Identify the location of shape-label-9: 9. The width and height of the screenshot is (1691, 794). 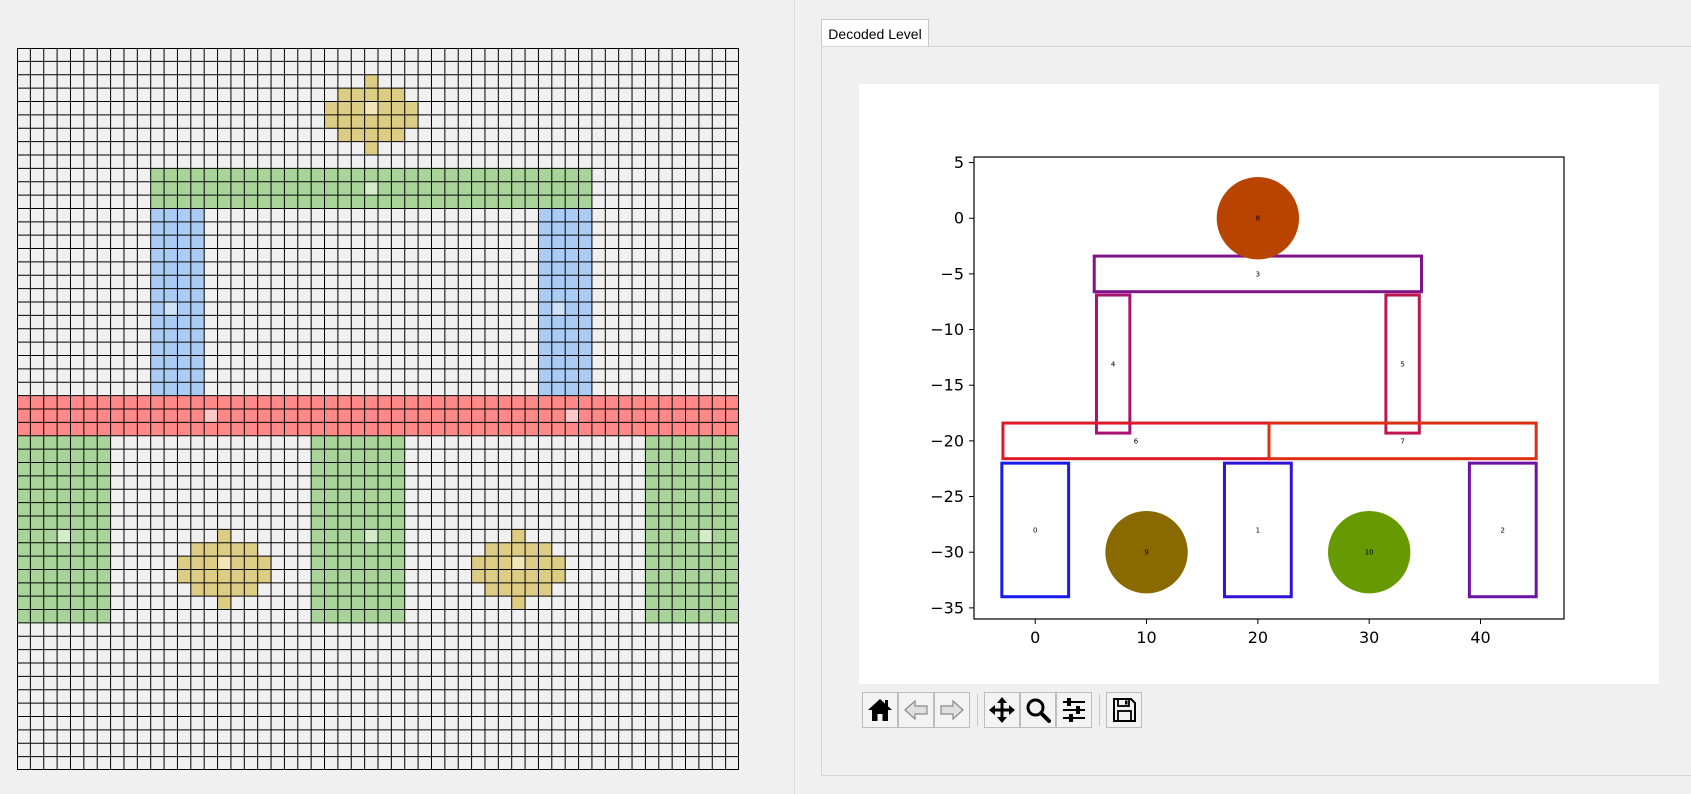
(1146, 553).